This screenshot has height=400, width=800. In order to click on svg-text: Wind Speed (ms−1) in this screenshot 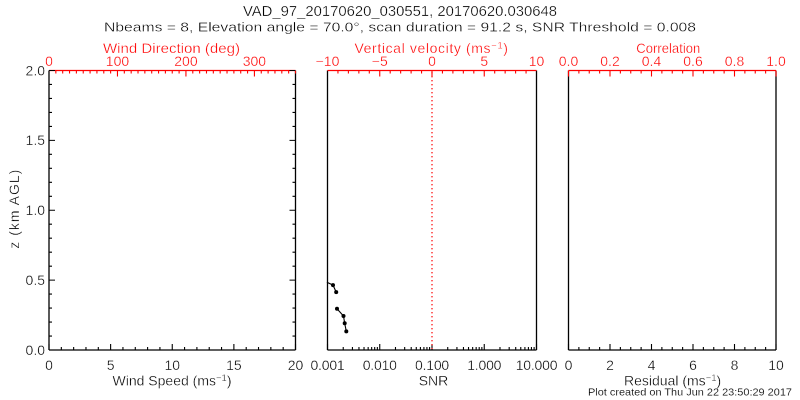, I will do `click(172, 381)`.